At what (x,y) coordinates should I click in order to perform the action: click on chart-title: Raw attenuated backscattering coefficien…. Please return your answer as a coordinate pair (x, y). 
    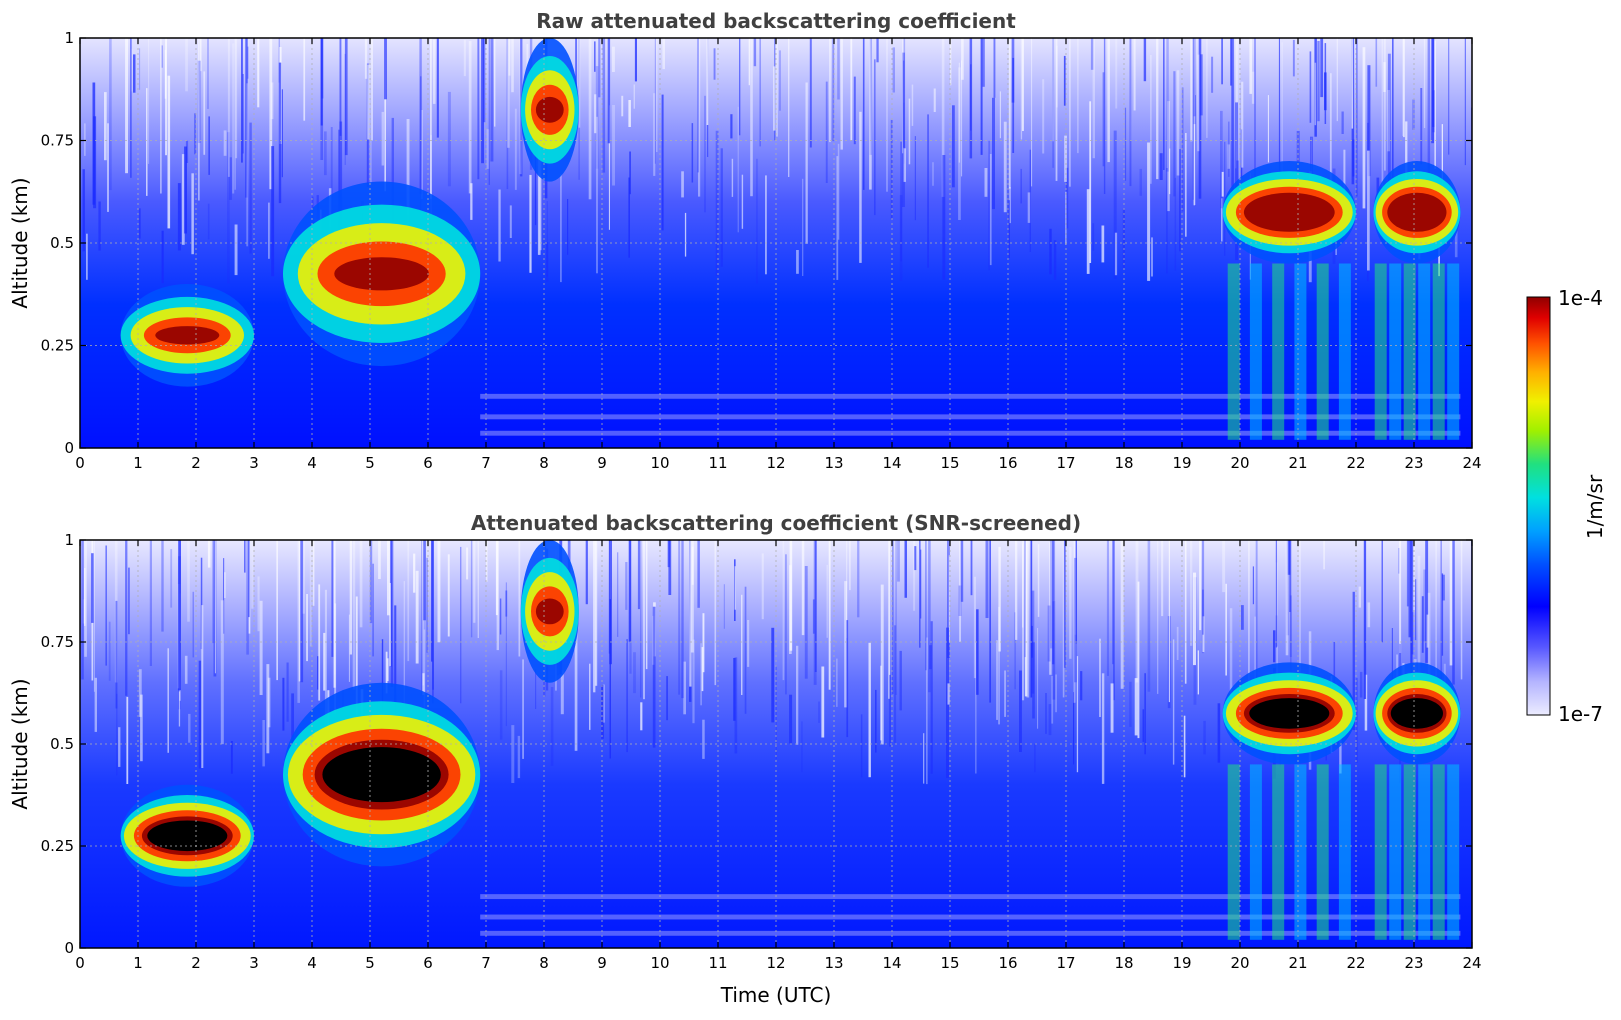
    Looking at the image, I should click on (776, 21).